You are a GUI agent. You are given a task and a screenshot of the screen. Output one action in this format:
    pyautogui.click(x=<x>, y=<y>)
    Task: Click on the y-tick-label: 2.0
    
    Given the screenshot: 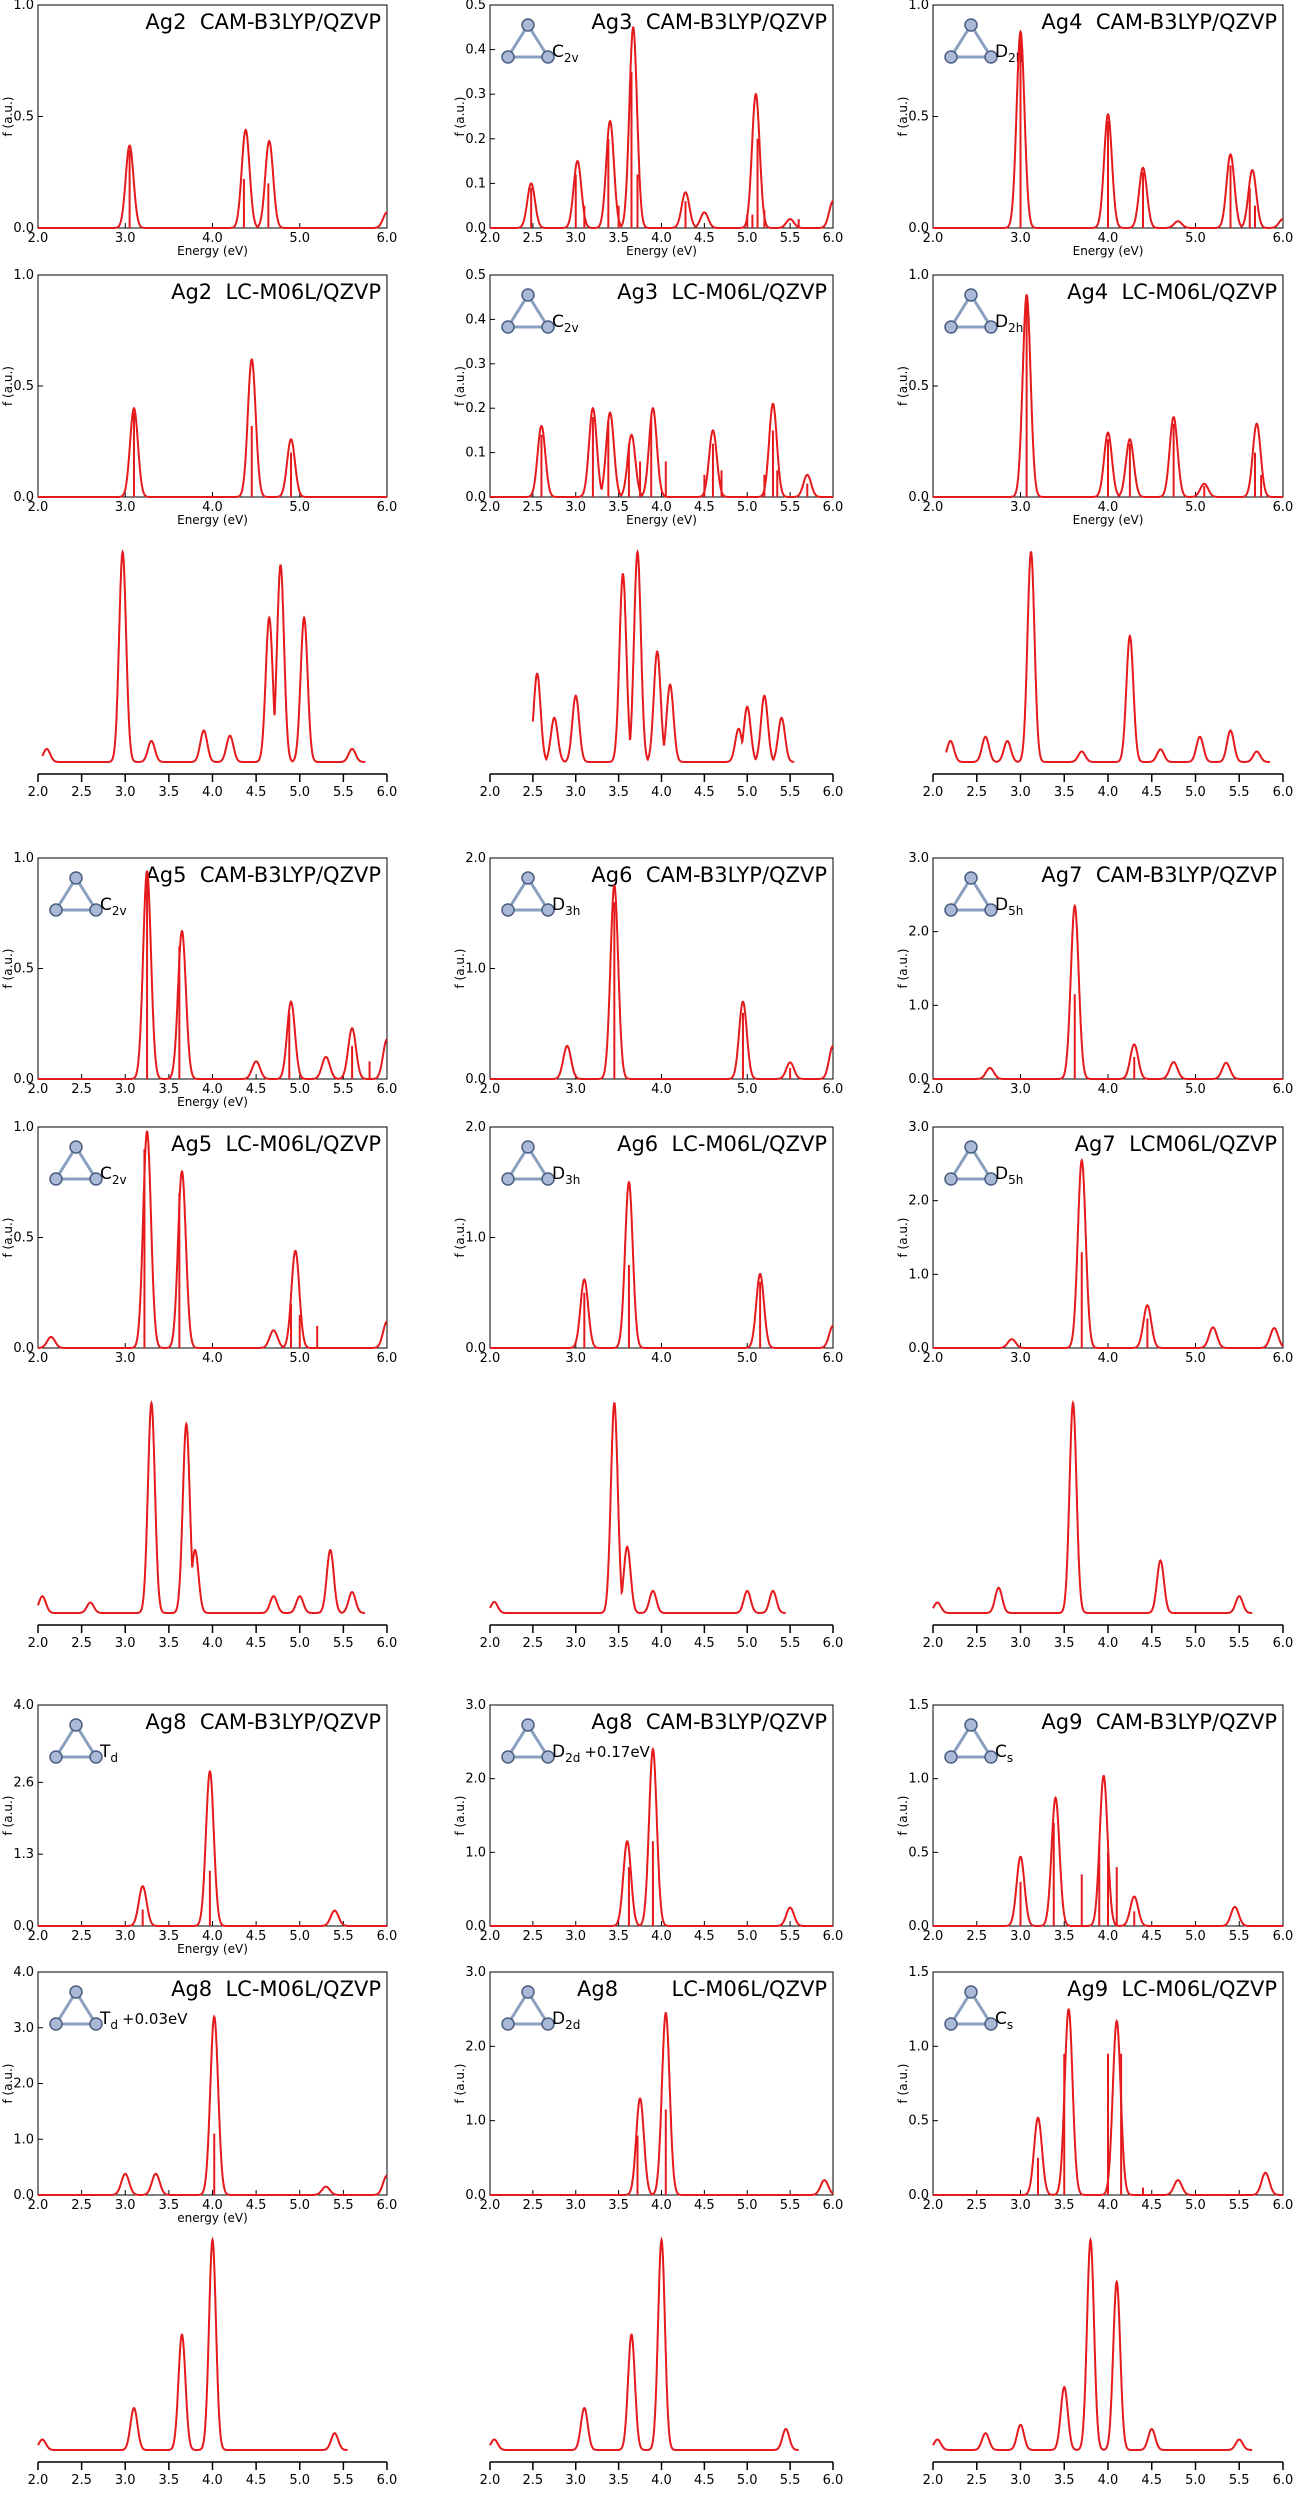 What is the action you would take?
    pyautogui.click(x=475, y=2046)
    